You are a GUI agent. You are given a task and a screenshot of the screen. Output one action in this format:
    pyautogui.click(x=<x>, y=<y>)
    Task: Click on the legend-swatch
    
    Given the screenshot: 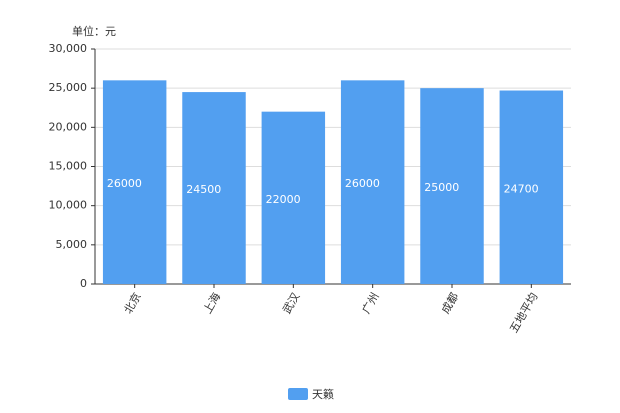 What is the action you would take?
    pyautogui.click(x=298, y=394)
    